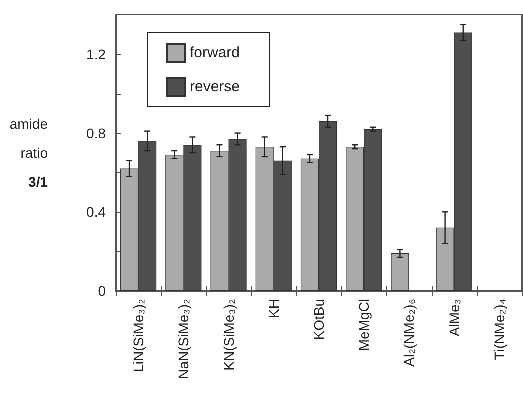 The height and width of the screenshot is (403, 523). What do you see at coordinates (102, 291) in the screenshot?
I see `y-tick-label: 0` at bounding box center [102, 291].